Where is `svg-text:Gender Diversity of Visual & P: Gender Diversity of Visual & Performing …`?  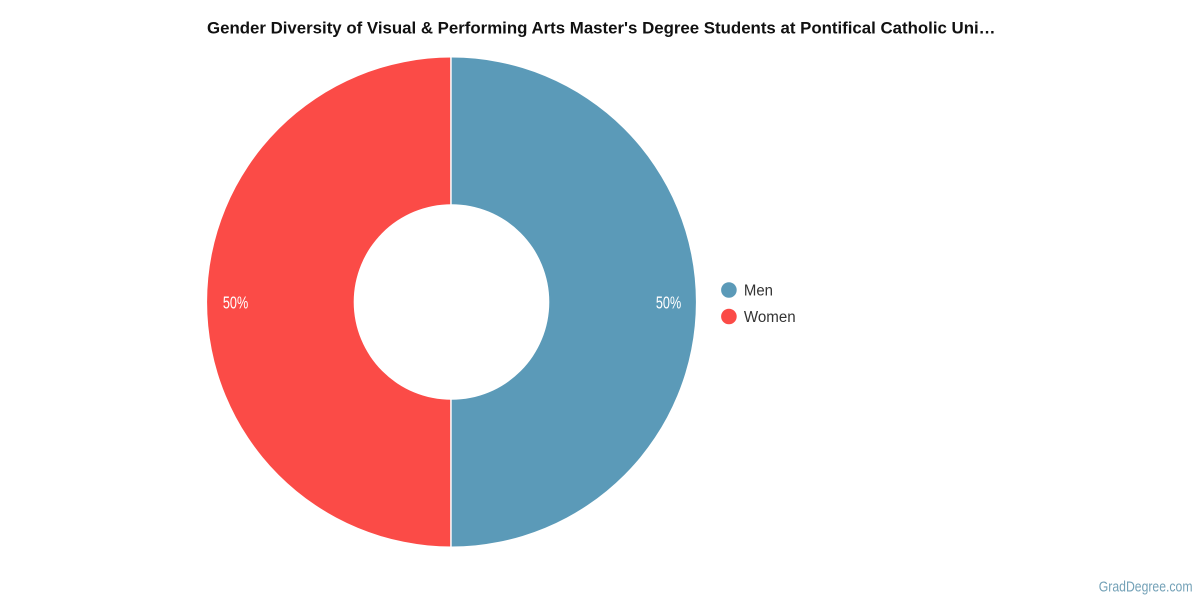
svg-text:Gender Diversity of Visual & P: Gender Diversity of Visual & Performing … is located at coordinates (601, 29).